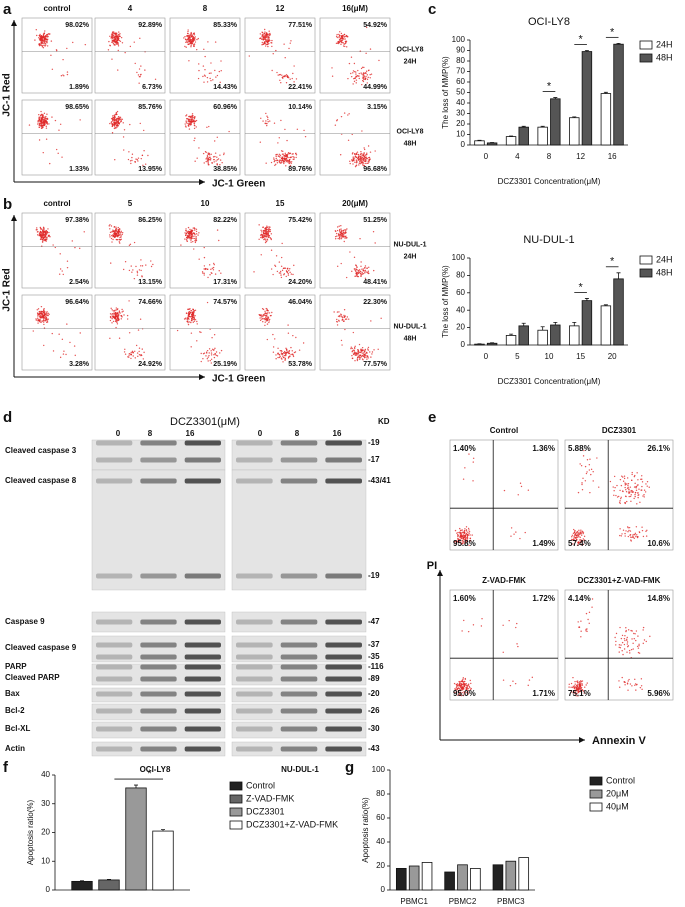  I want to click on axis-title: JC-1 Green, so click(238, 379).